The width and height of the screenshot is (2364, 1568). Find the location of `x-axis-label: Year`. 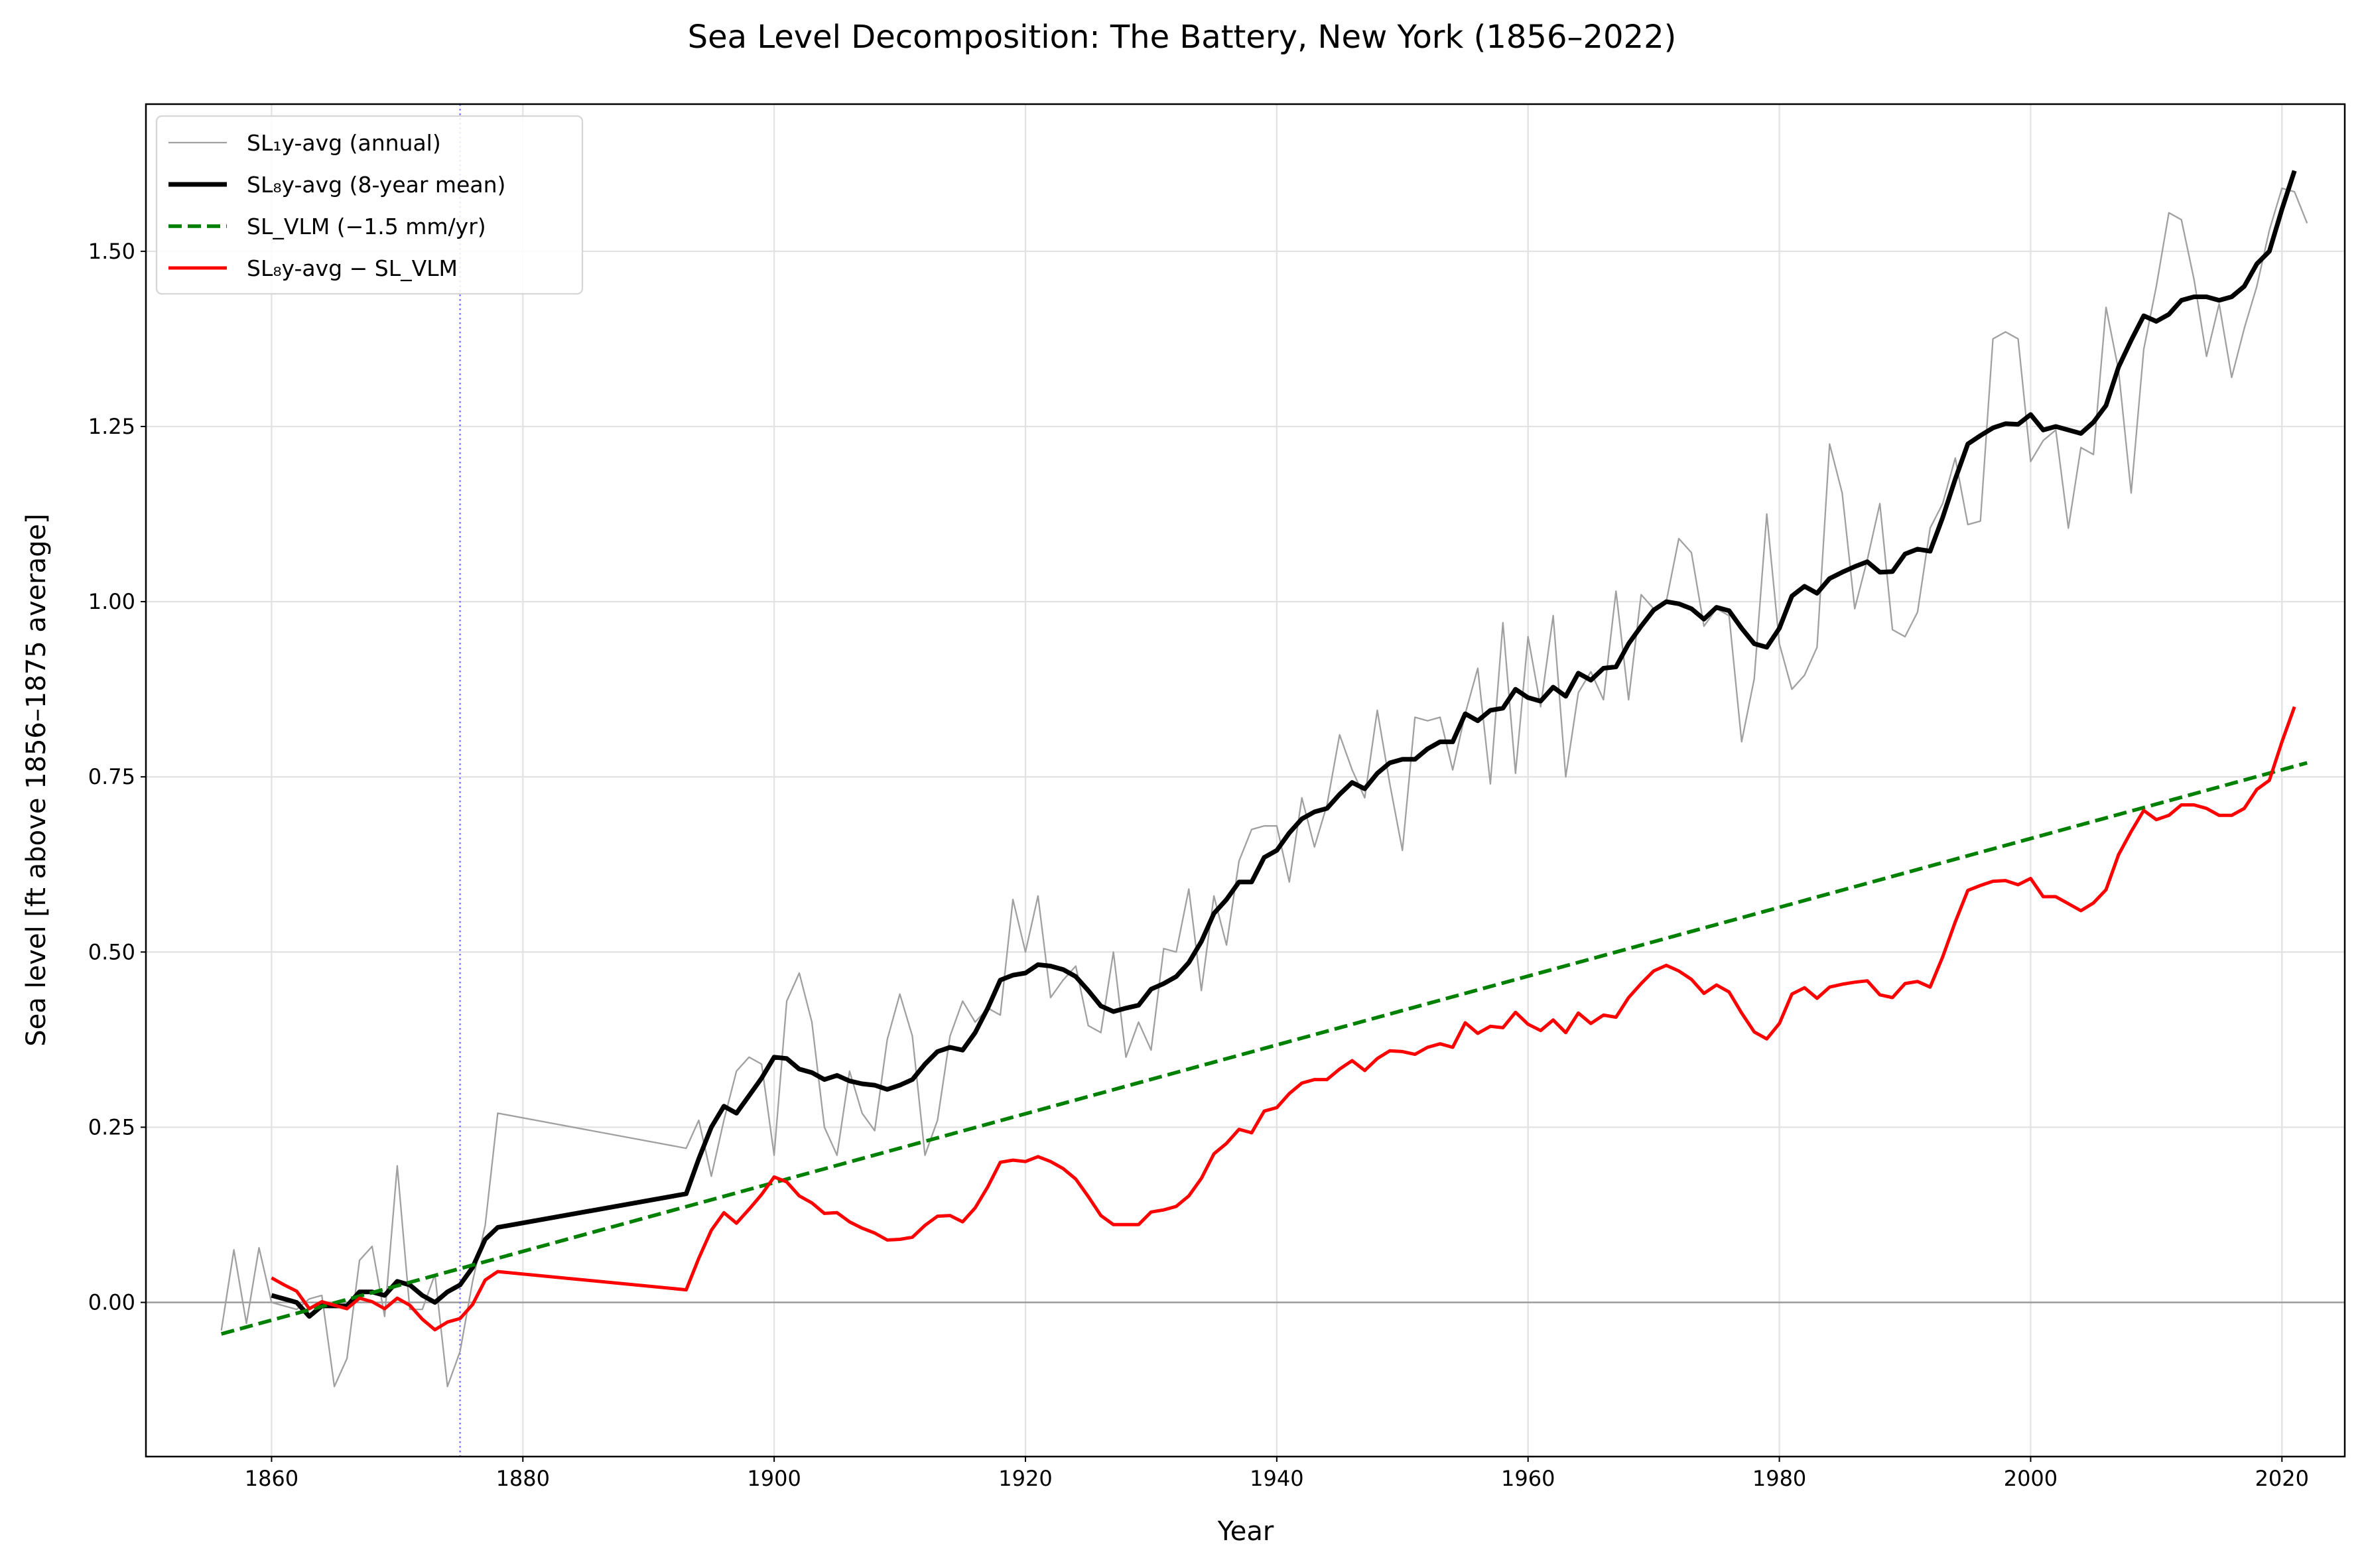

x-axis-label: Year is located at coordinates (1245, 1531).